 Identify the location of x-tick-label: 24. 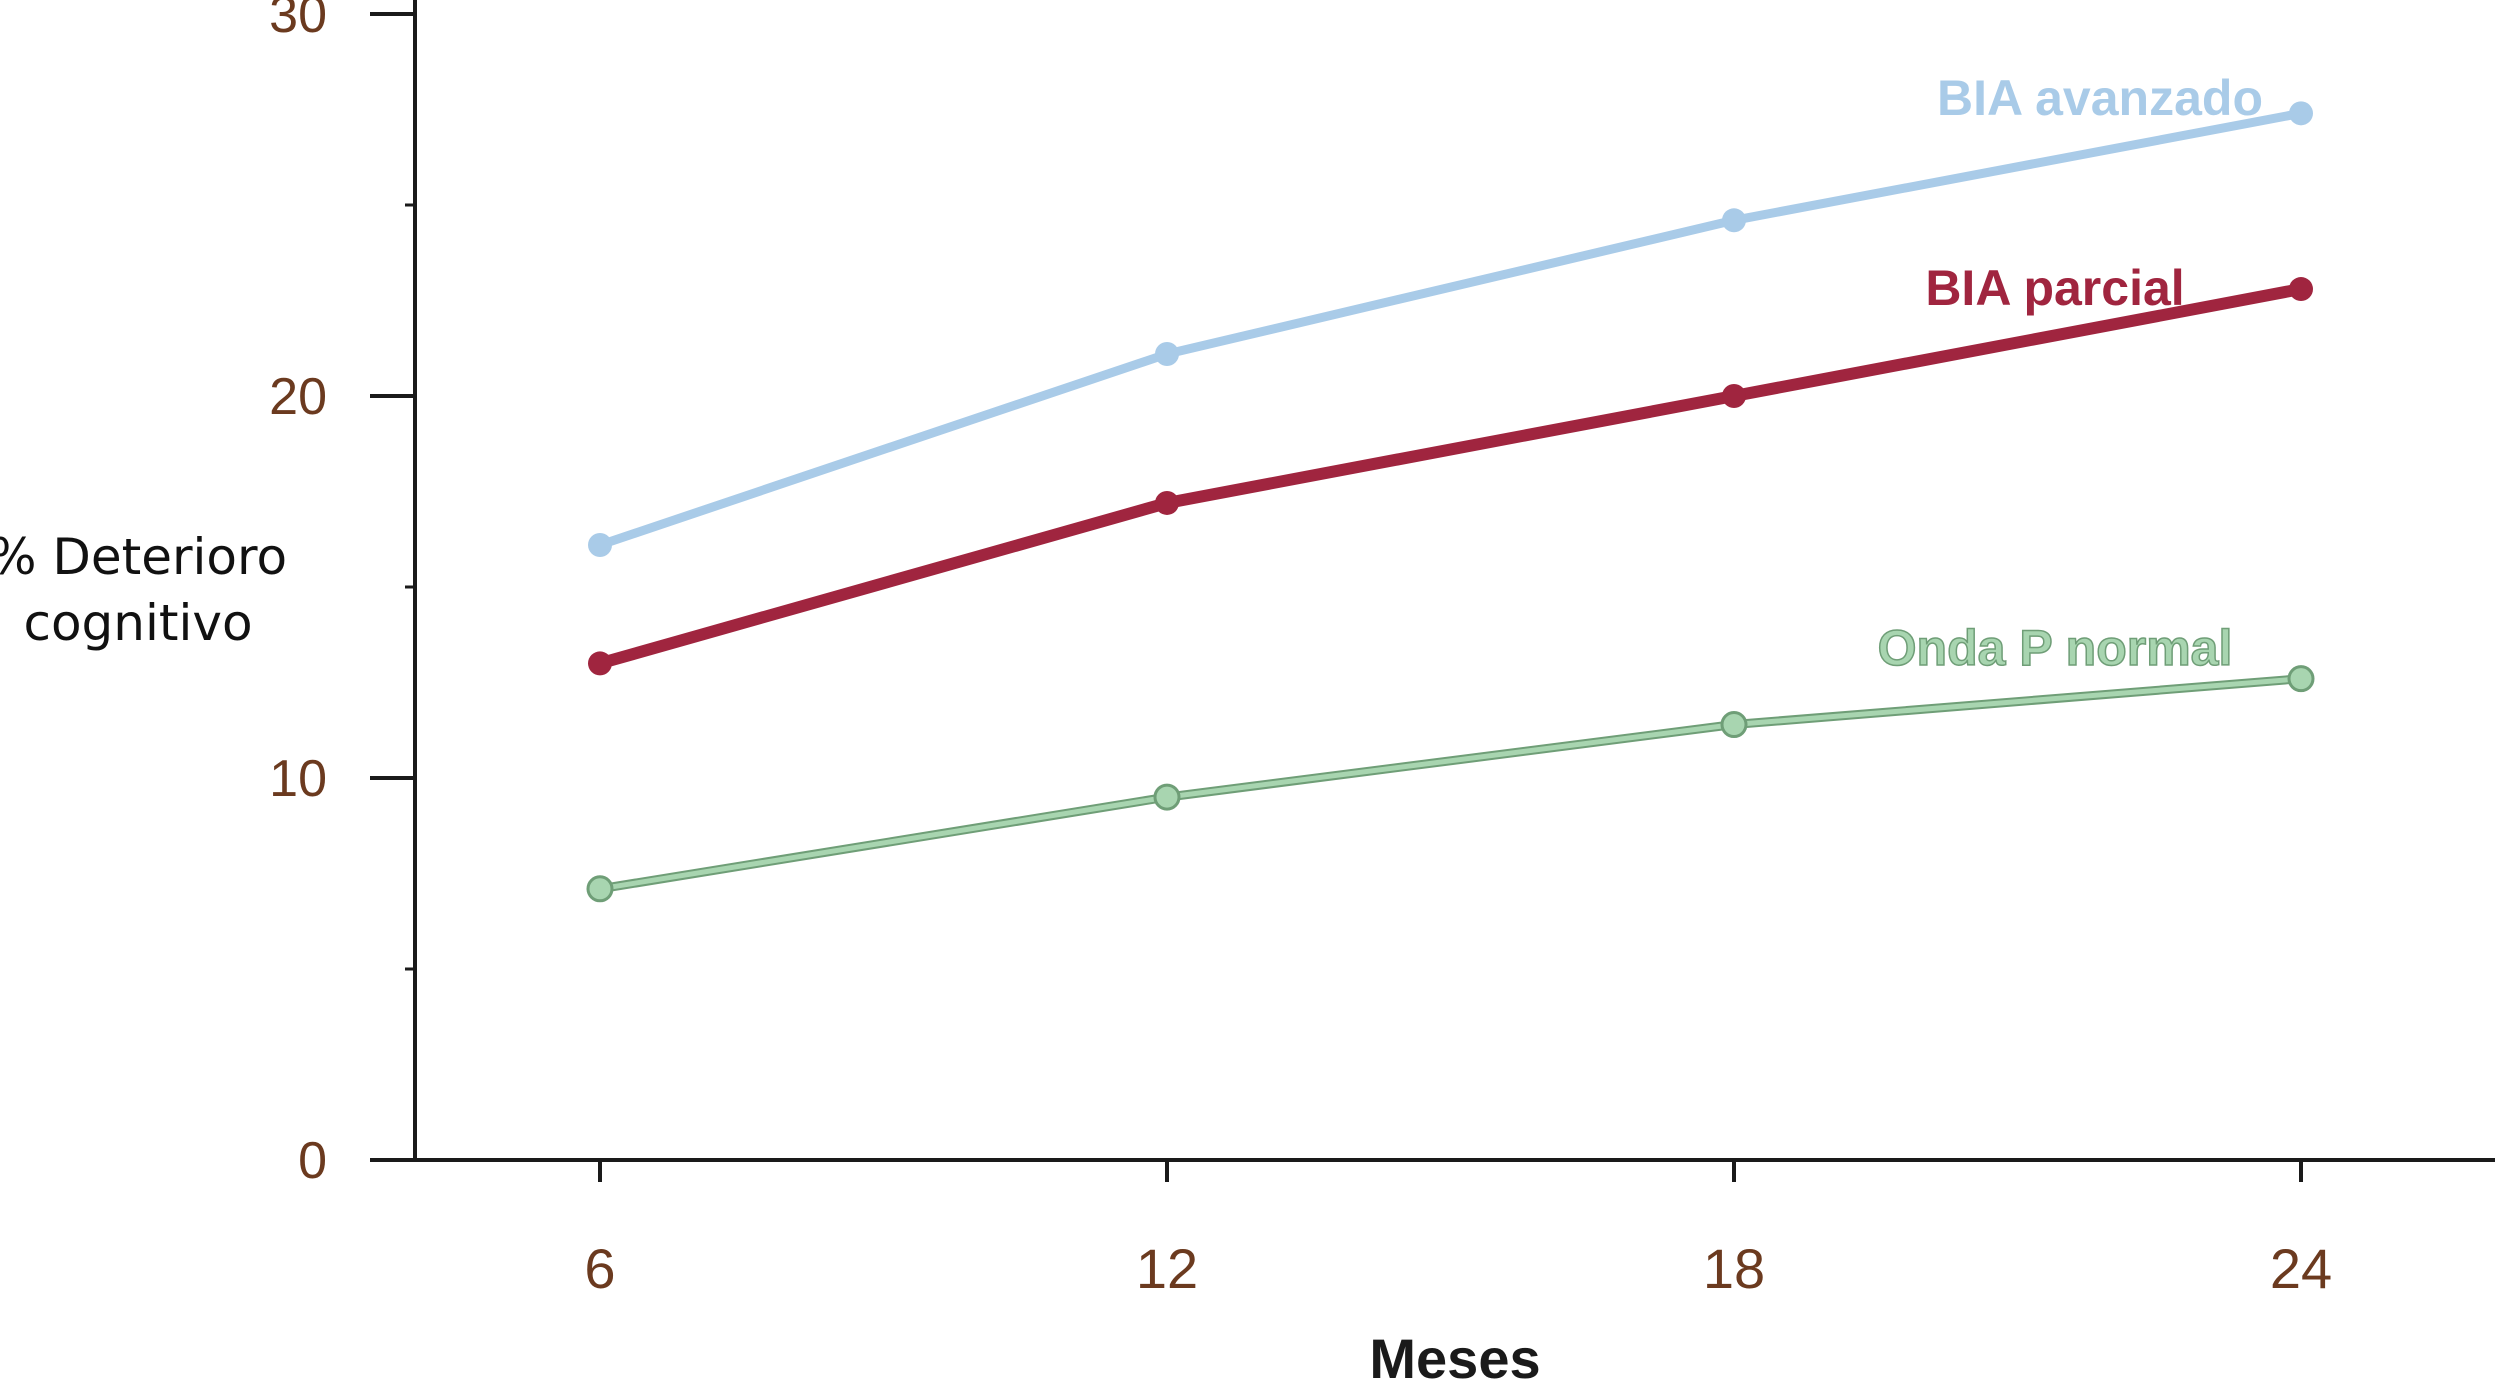
(2301, 1268).